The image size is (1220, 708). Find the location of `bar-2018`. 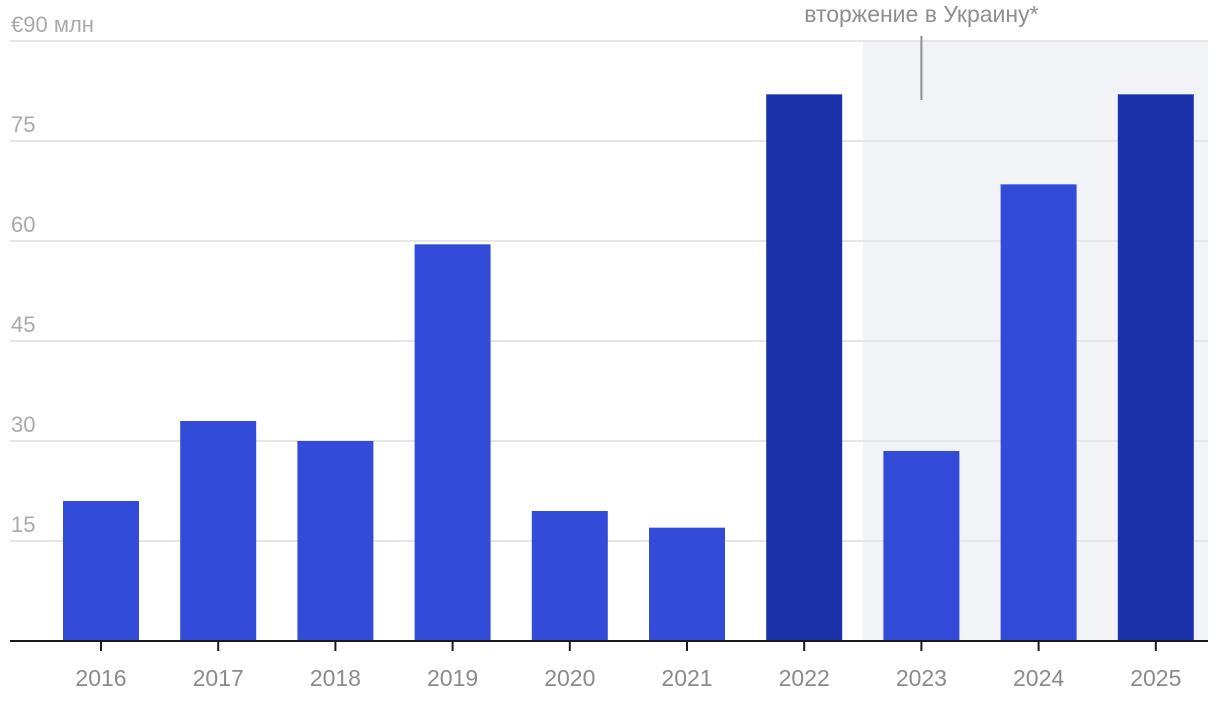

bar-2018 is located at coordinates (335, 541).